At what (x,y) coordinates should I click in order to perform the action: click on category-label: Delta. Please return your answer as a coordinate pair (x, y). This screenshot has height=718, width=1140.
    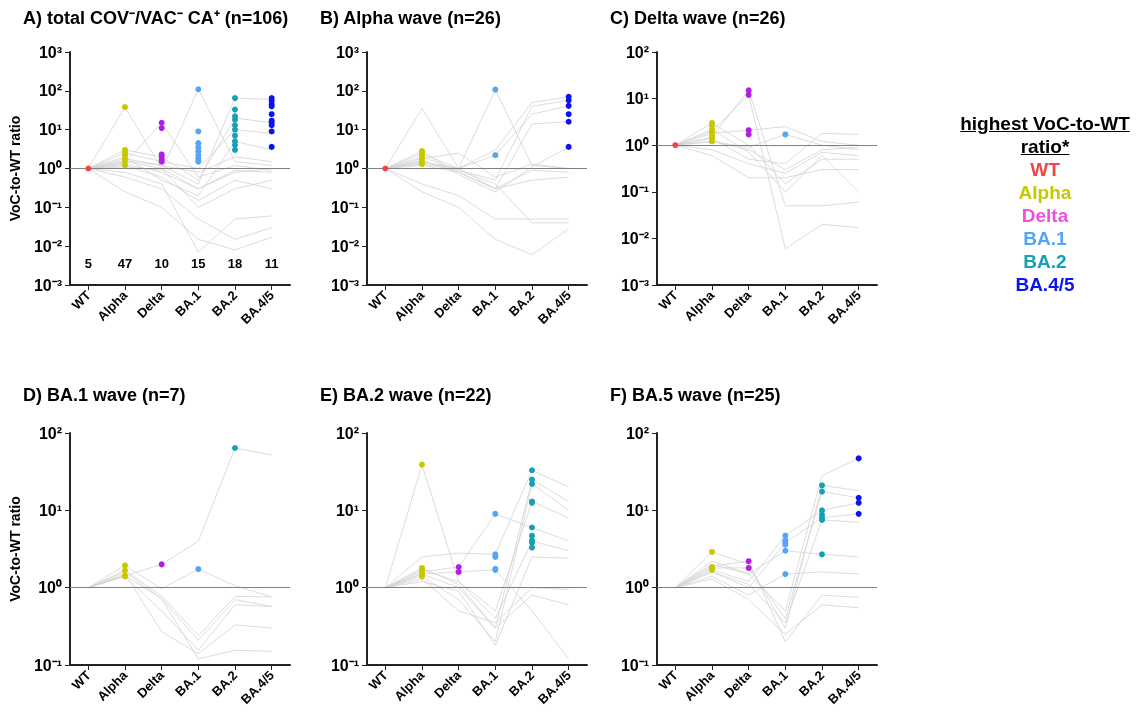
    Looking at the image, I should click on (1045, 215).